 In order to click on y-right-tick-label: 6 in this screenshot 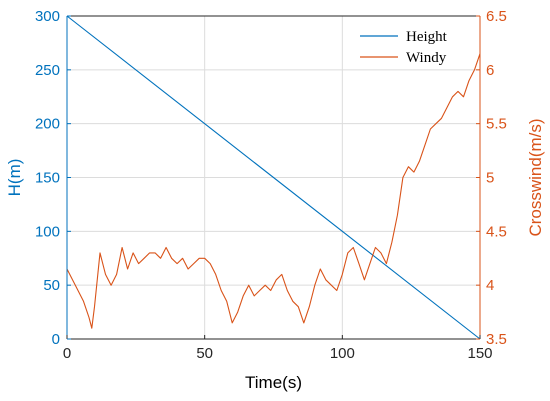, I will do `click(490, 70)`.